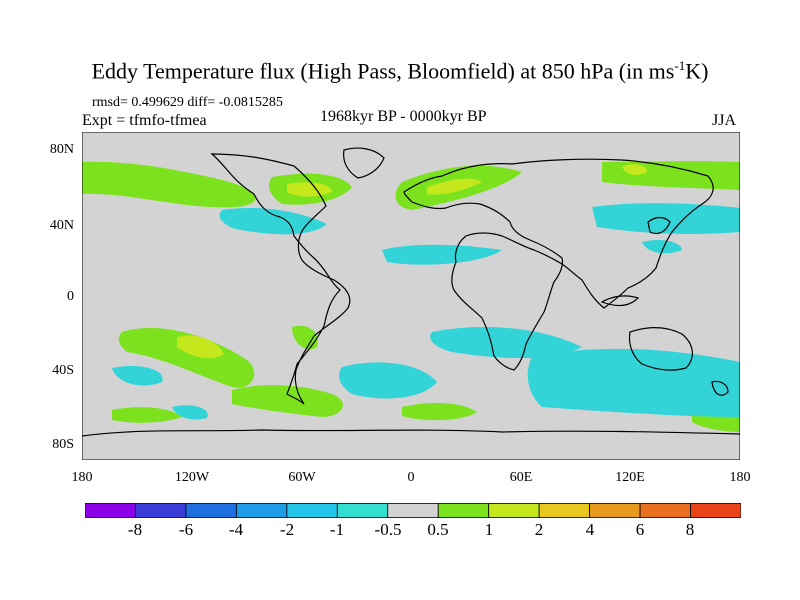 The image size is (800, 600). I want to click on colorbar-label: -8, so click(135, 529).